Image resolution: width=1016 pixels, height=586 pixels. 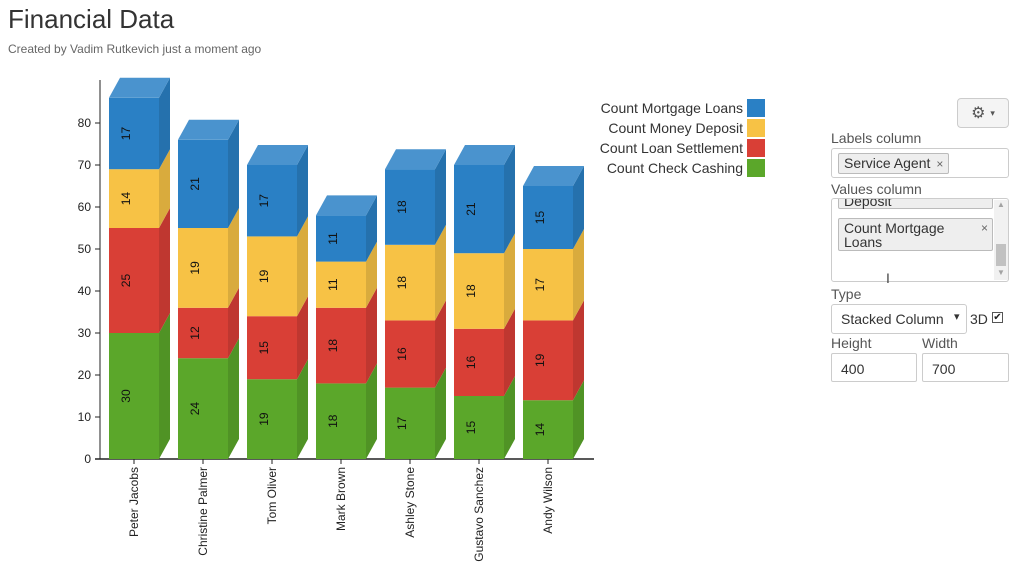 I want to click on scroll-down-icon: ▼, so click(x=1001, y=272).